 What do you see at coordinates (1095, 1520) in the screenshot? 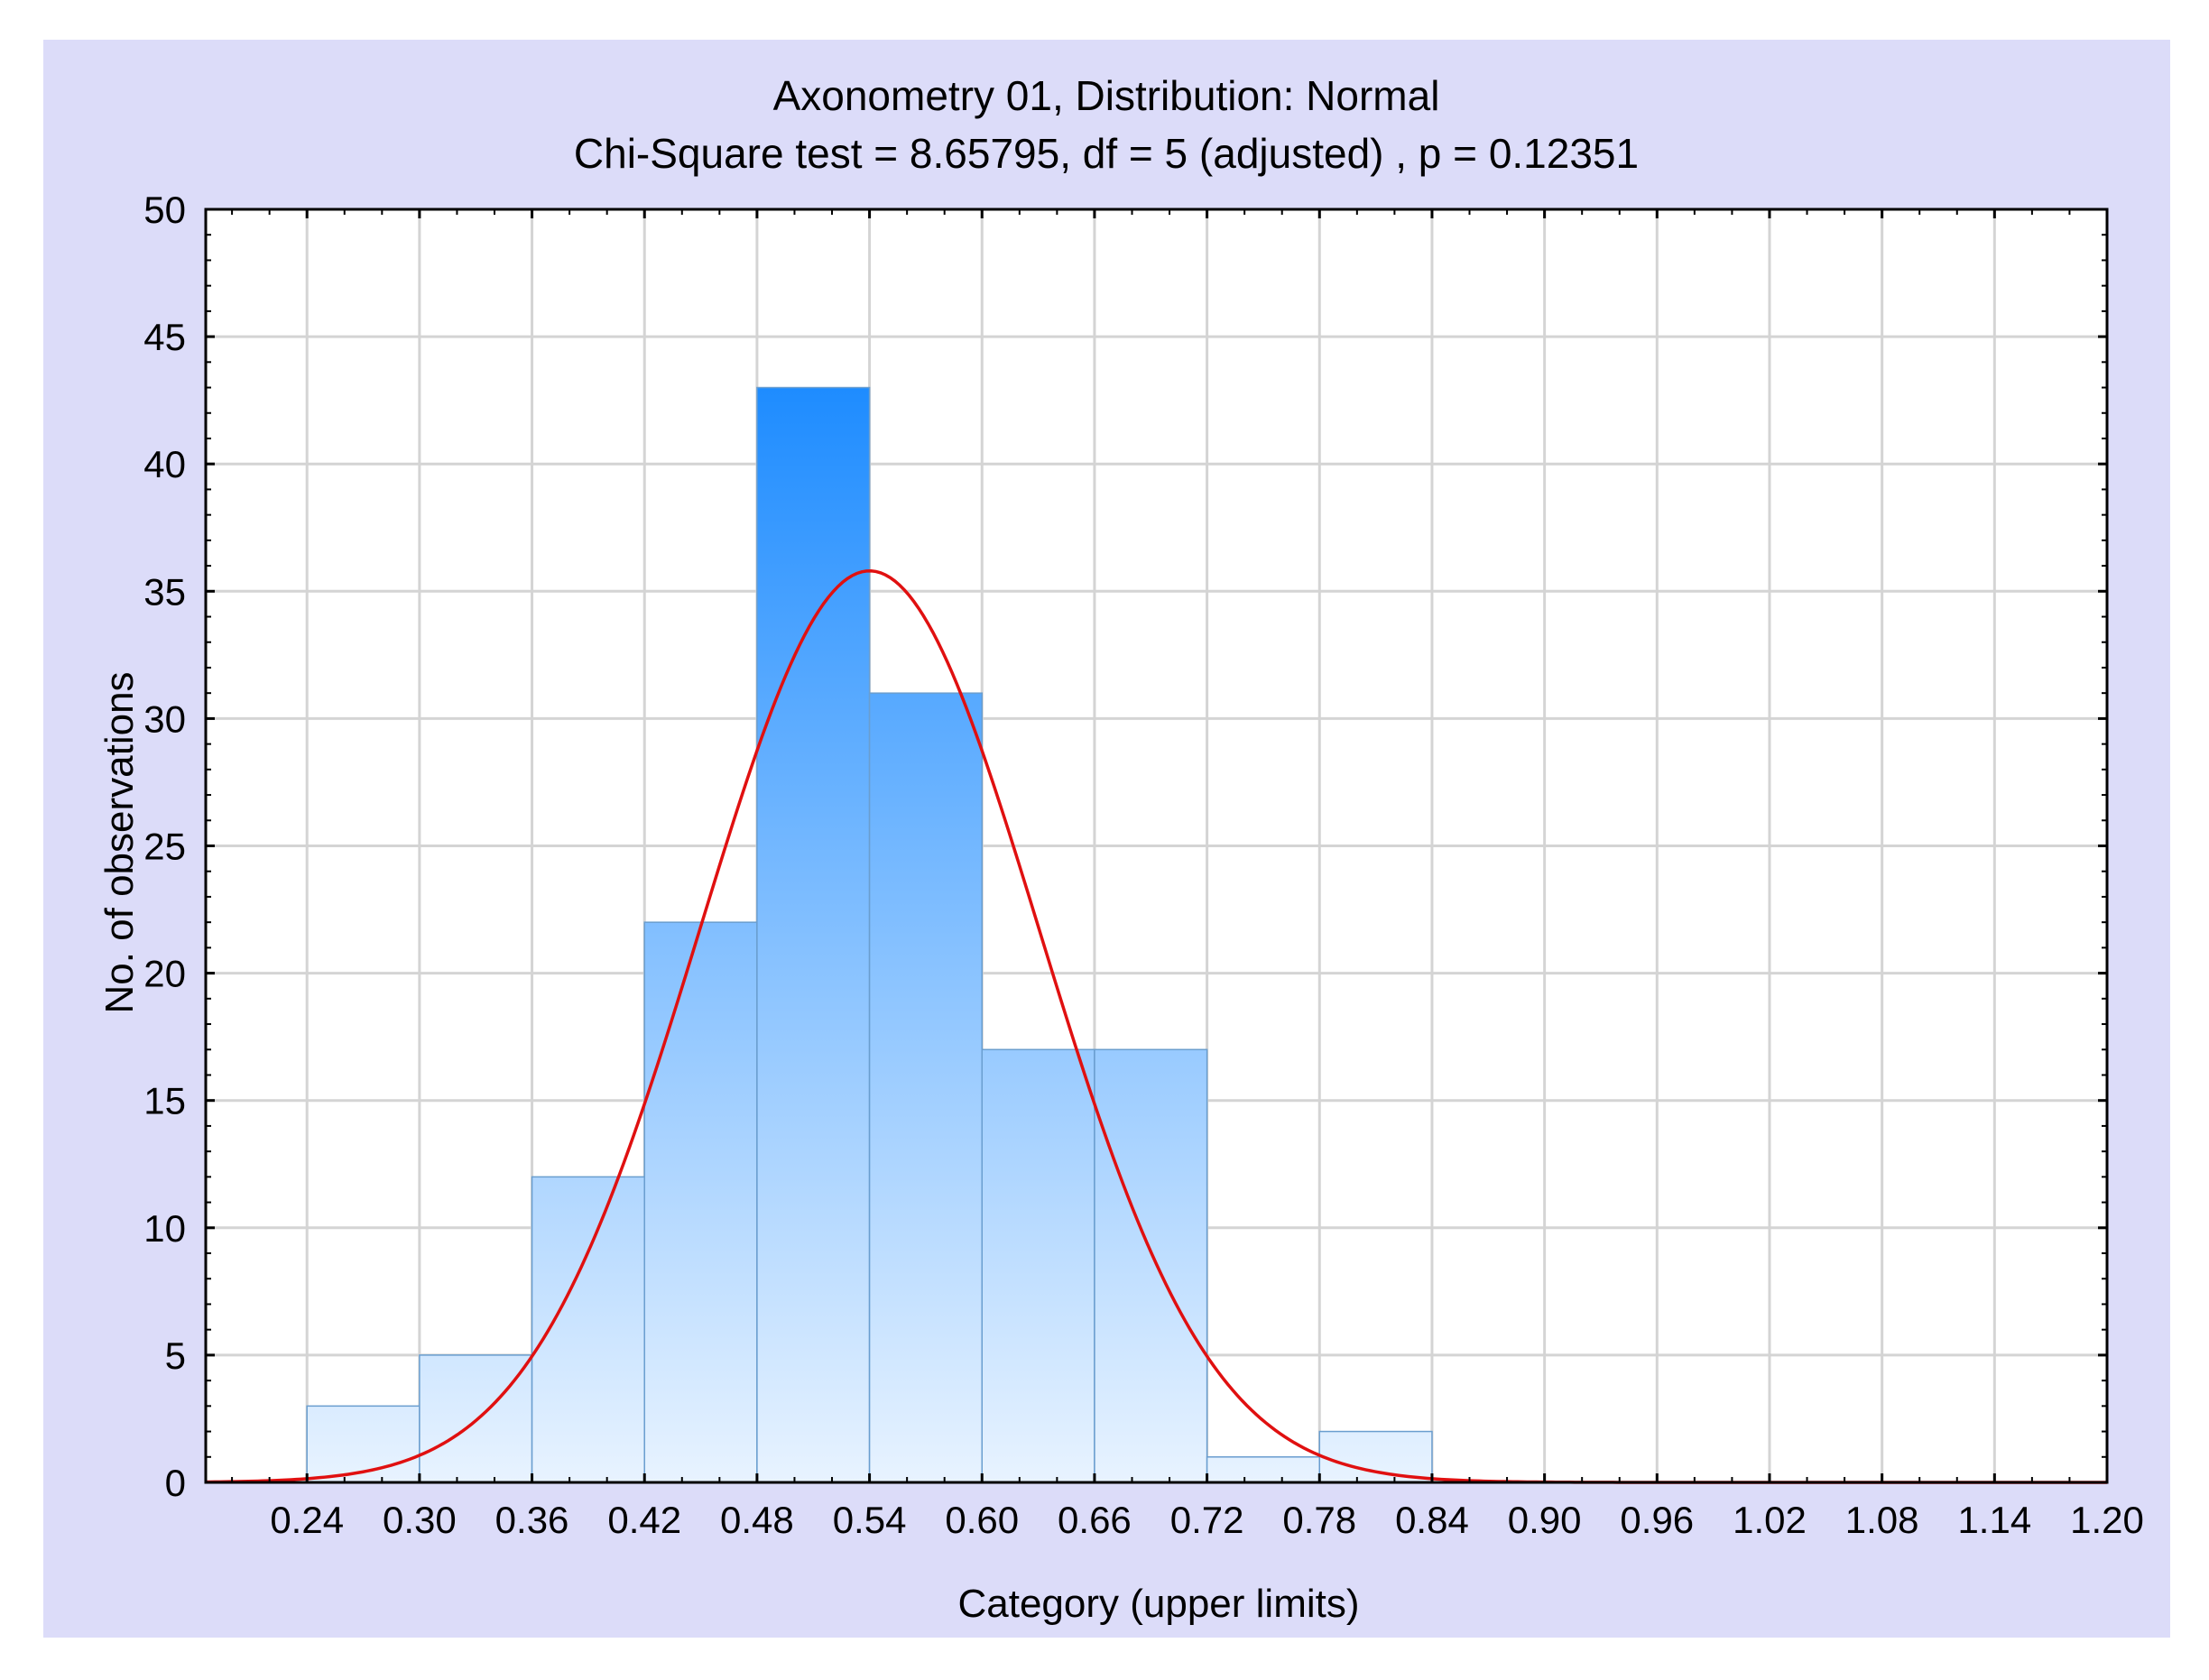
I see `x-tick-label: 0.66` at bounding box center [1095, 1520].